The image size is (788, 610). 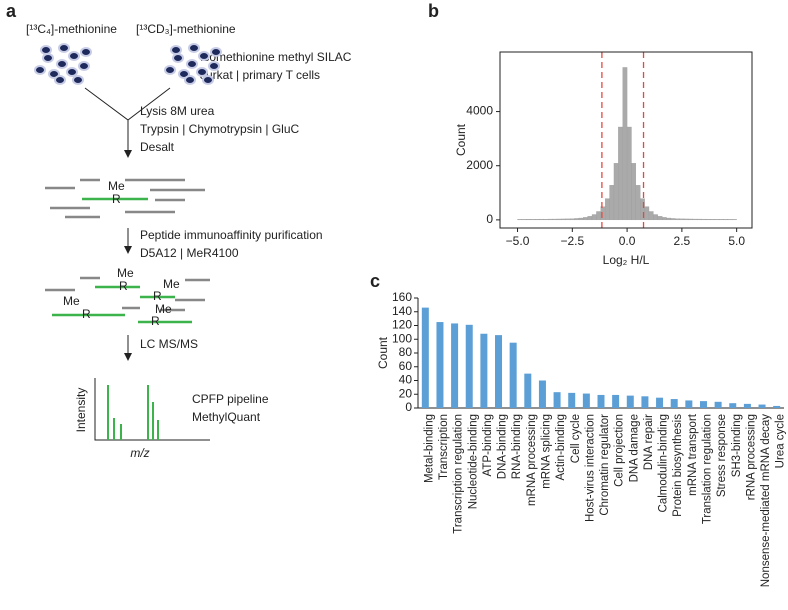 I want to click on x-tick-label: mRNA splicing, so click(x=546, y=451).